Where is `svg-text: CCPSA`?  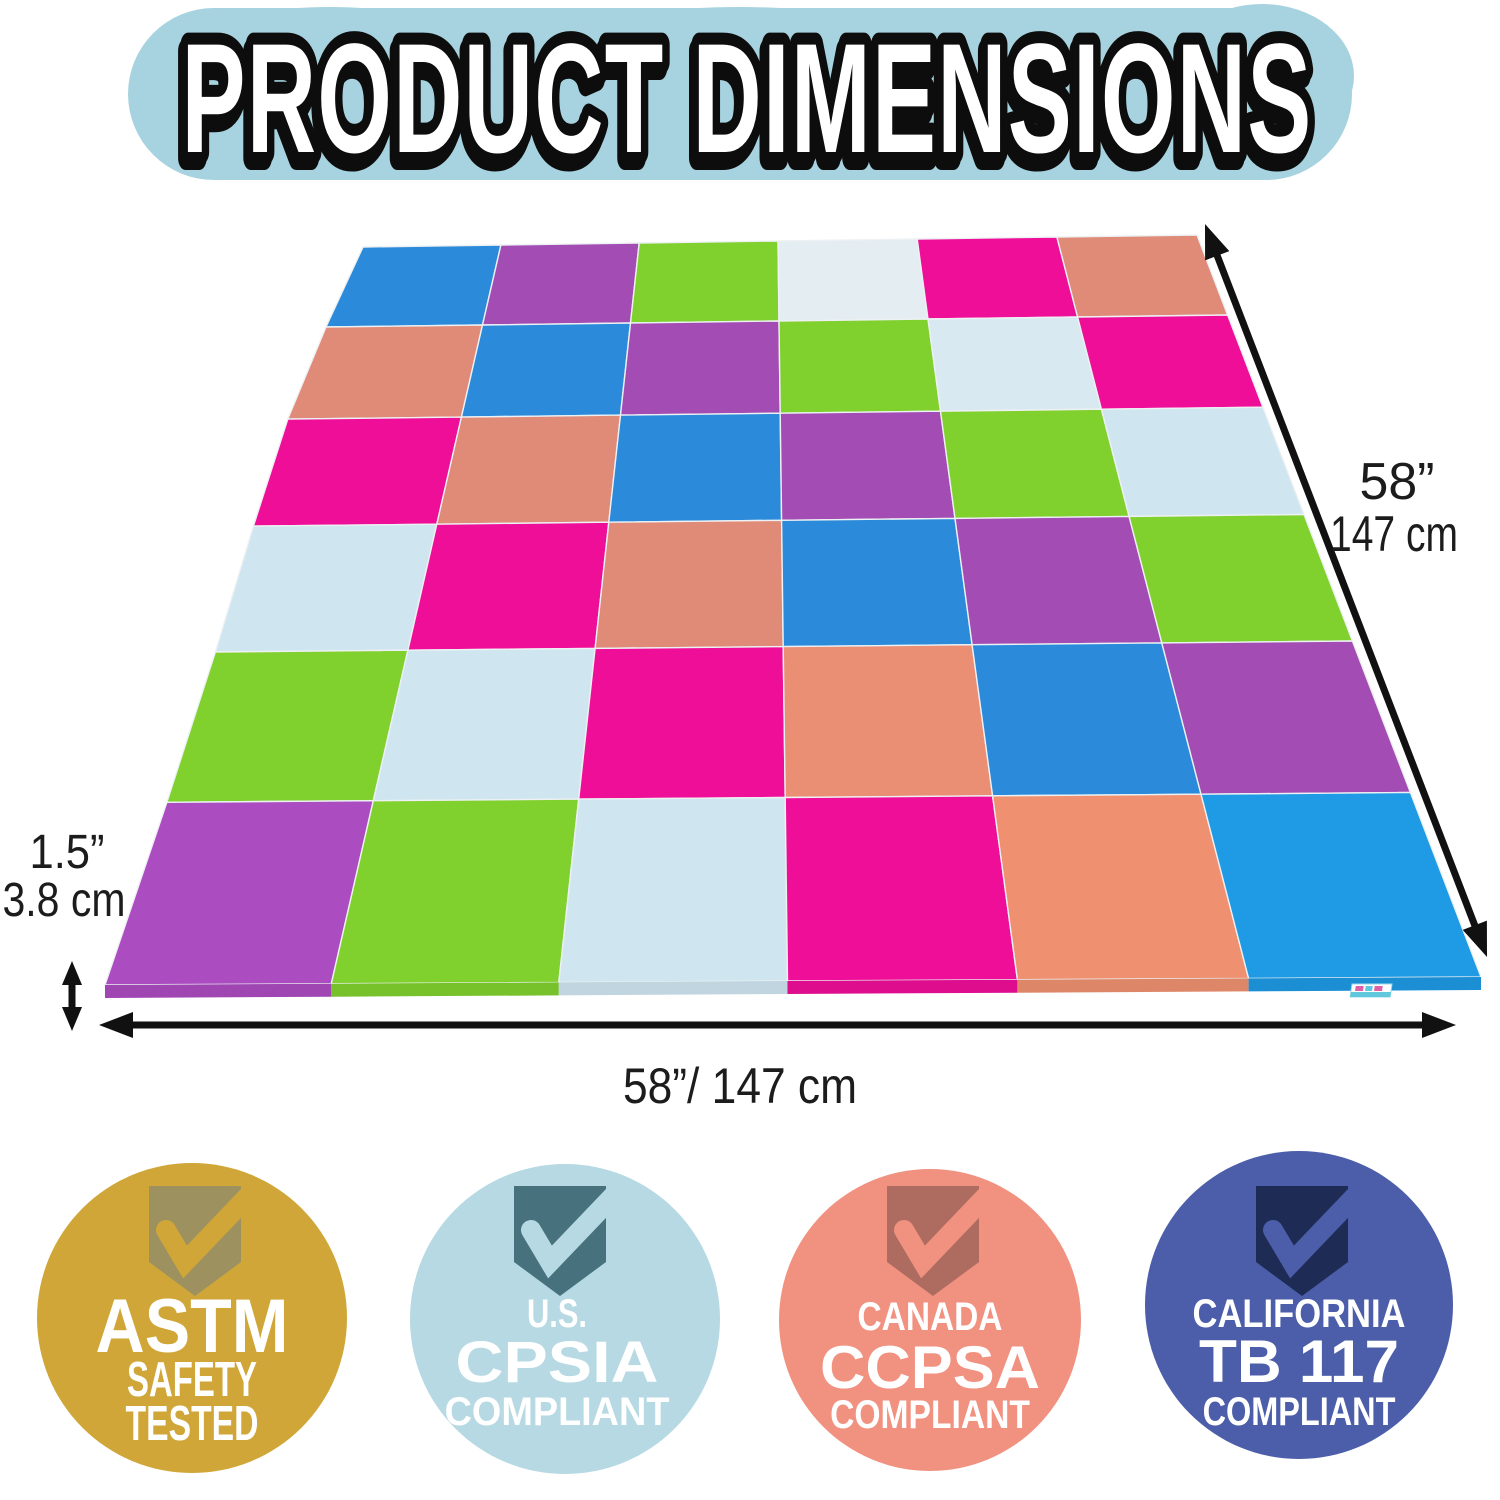
svg-text: CCPSA is located at coordinates (930, 1367).